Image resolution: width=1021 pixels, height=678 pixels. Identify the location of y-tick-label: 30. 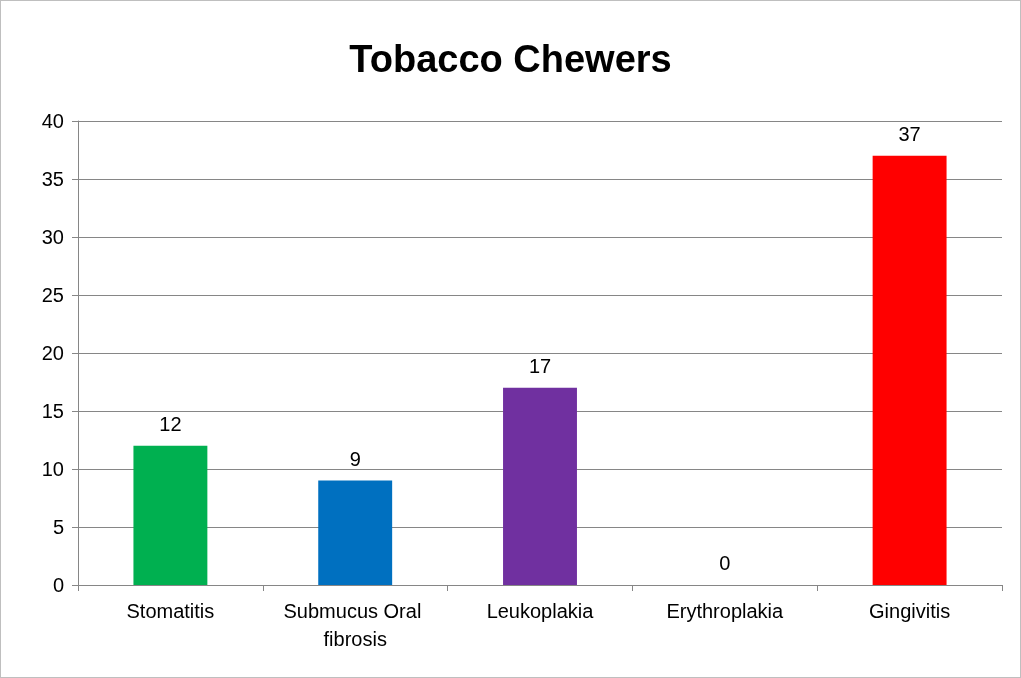
(52, 237).